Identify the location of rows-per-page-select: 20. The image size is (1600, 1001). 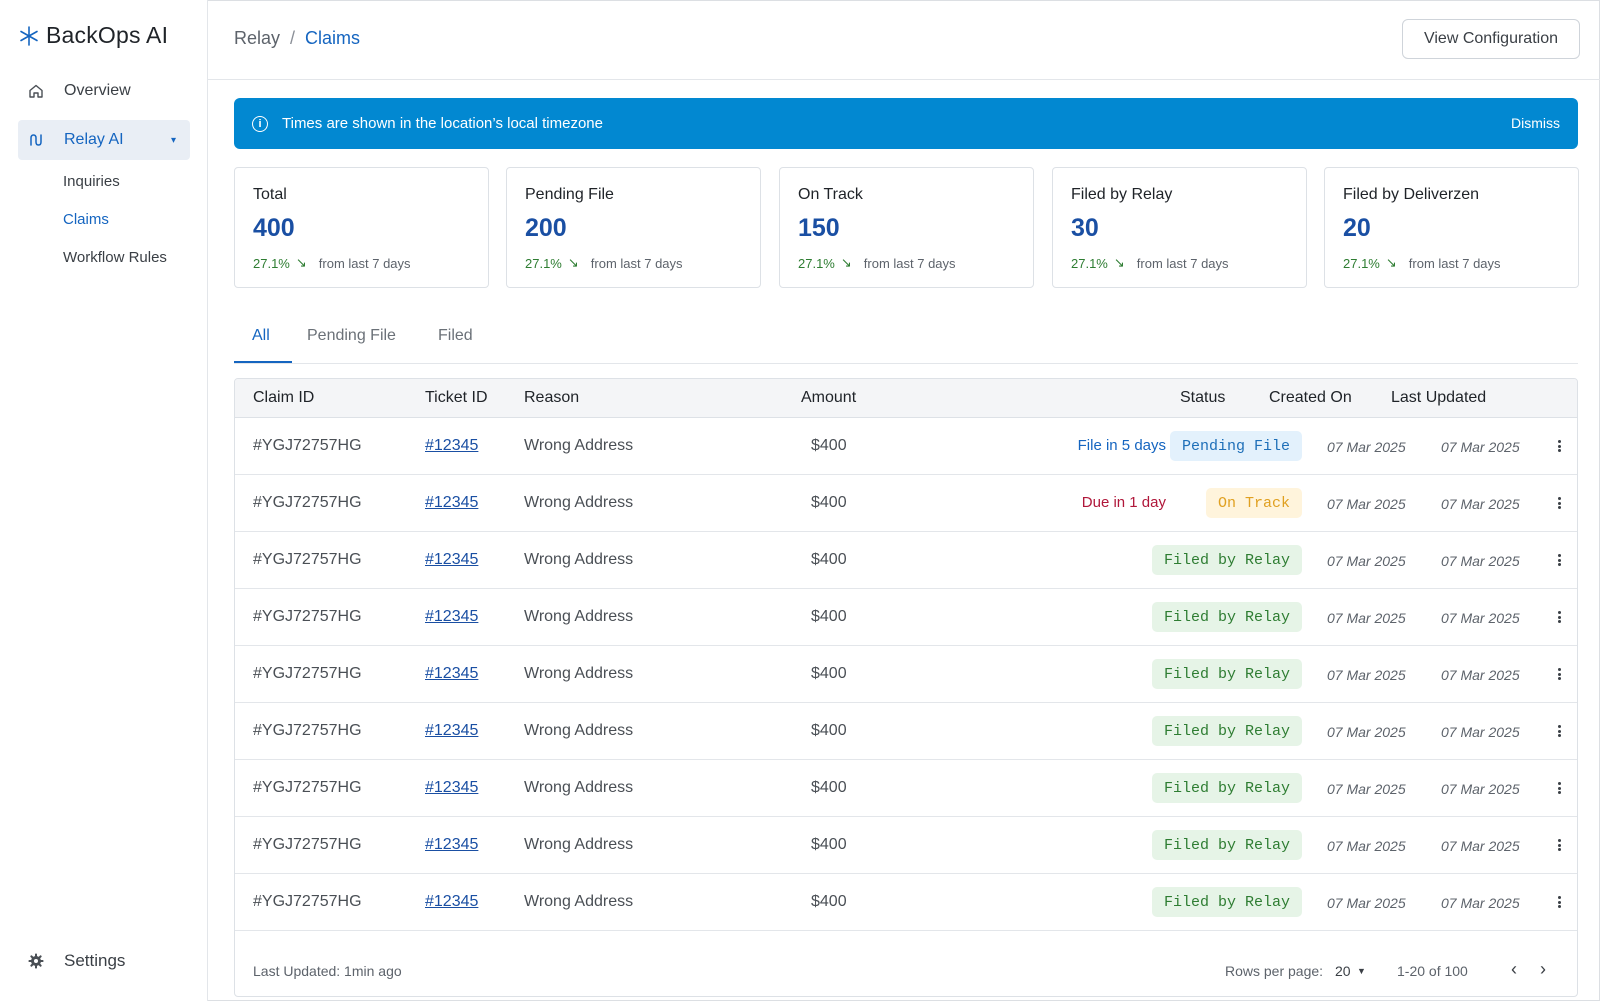
(1343, 971).